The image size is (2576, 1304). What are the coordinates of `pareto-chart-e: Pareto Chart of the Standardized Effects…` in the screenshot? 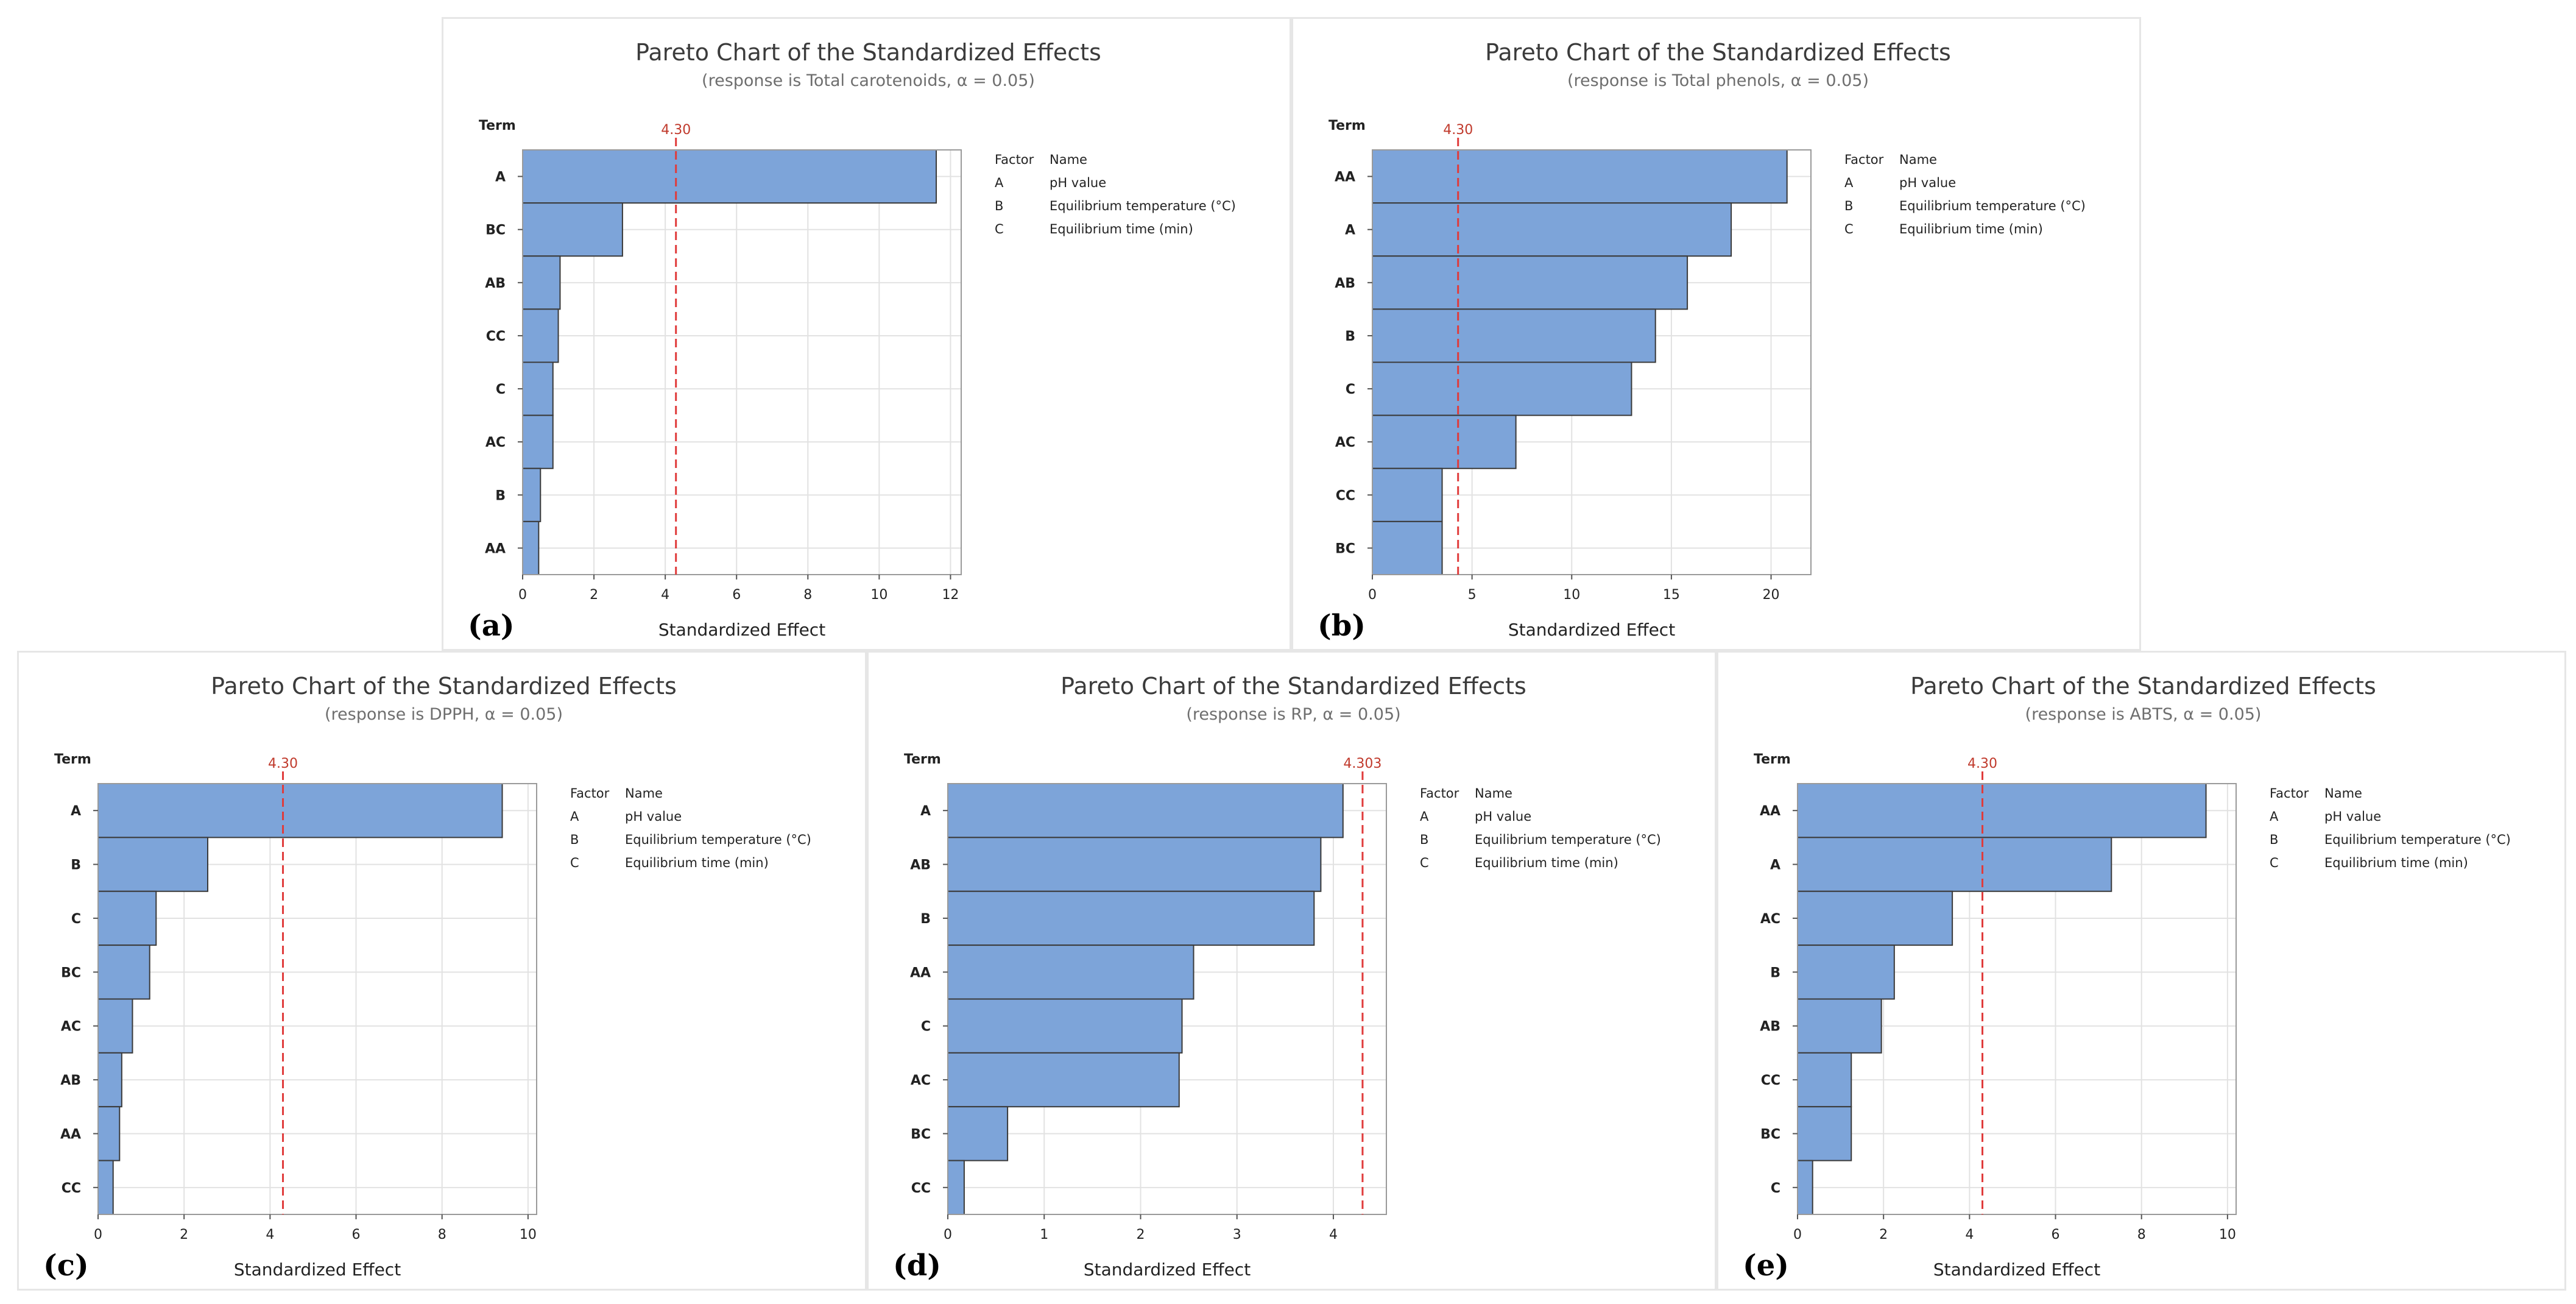 It's located at (2127, 978).